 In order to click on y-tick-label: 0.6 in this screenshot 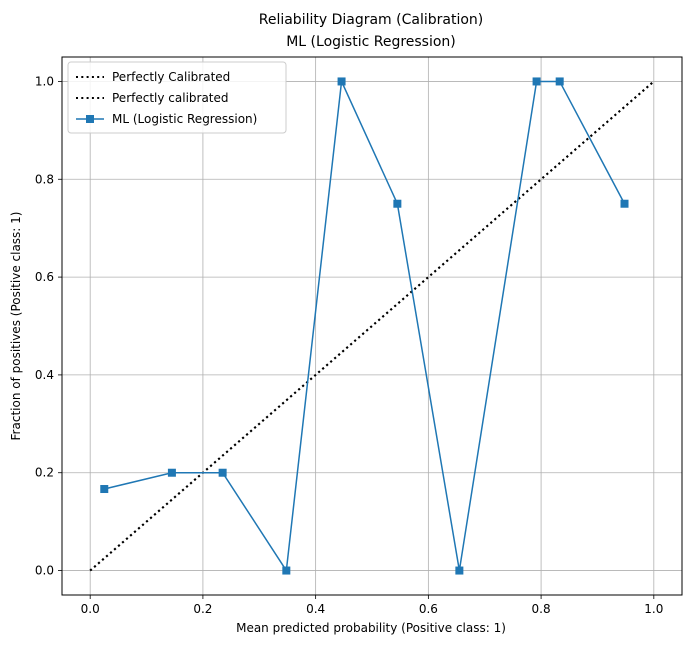, I will do `click(44, 277)`.